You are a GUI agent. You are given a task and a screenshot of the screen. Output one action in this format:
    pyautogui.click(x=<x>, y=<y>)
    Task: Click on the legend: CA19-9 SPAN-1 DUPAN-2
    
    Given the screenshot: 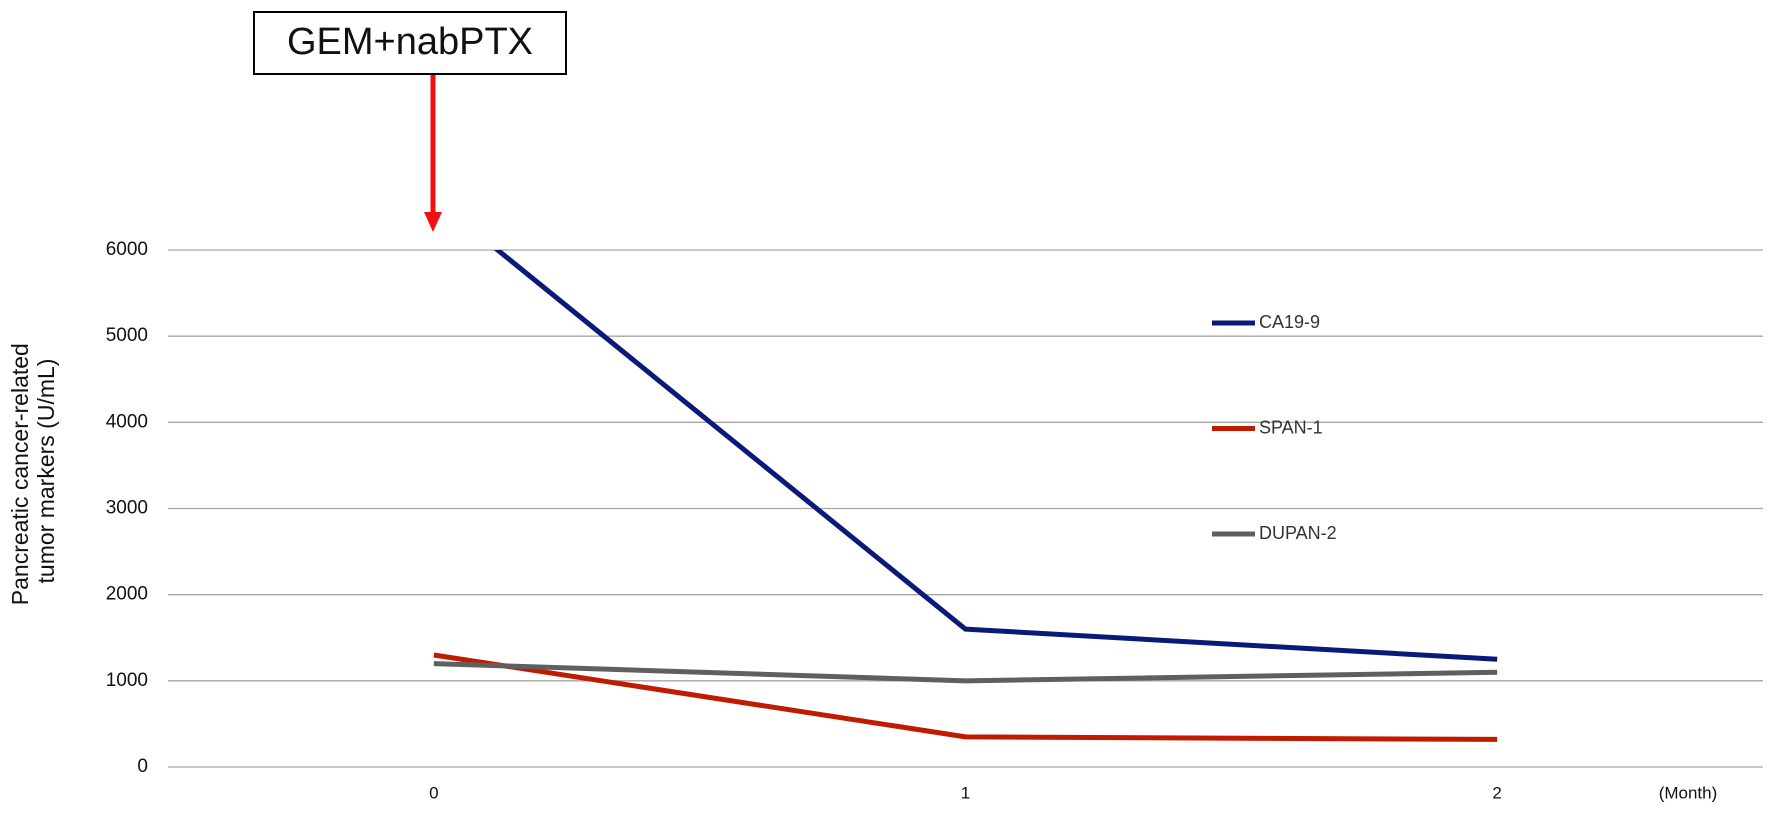 What is the action you would take?
    pyautogui.click(x=1274, y=427)
    